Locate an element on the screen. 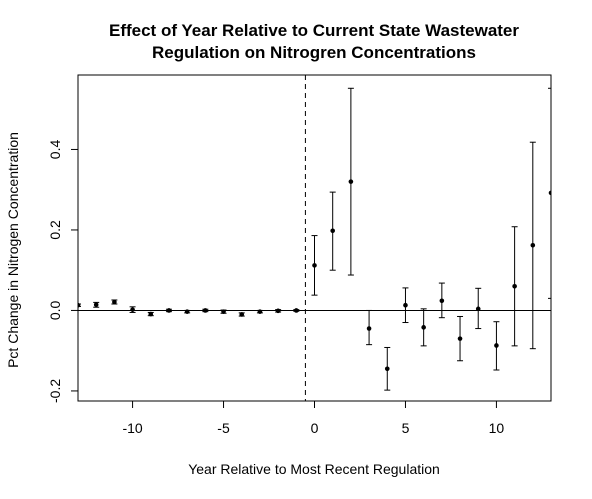  x-tick-label: 5 is located at coordinates (406, 428).